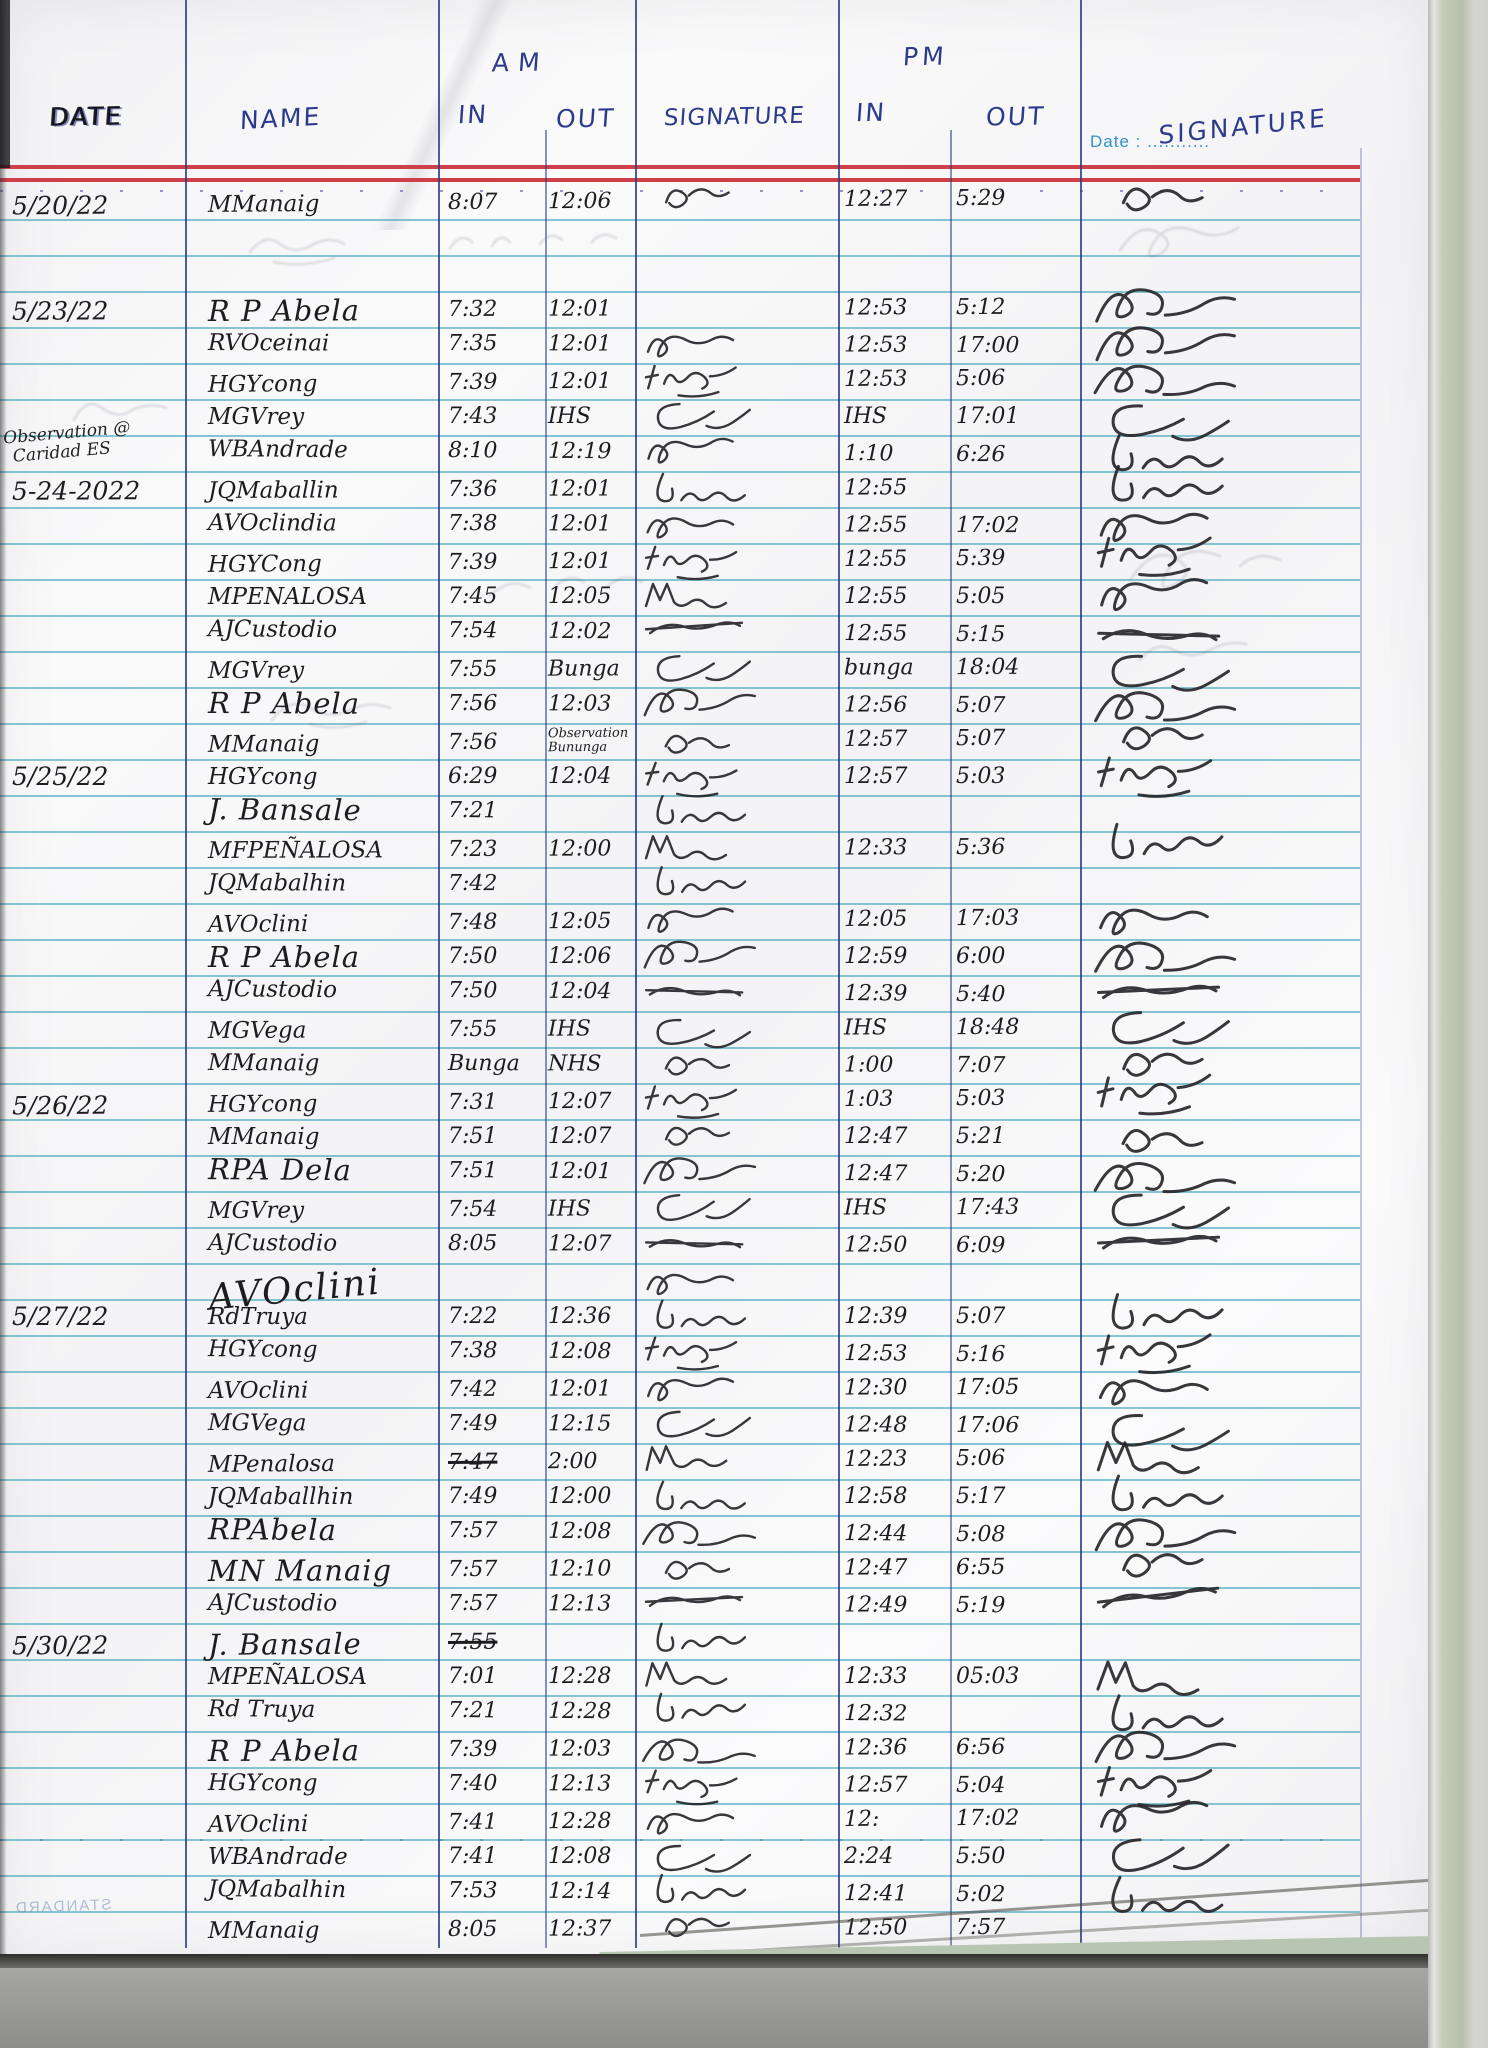 Image resolution: width=1488 pixels, height=2048 pixels. I want to click on bleed-through-mark, so click(331, 715).